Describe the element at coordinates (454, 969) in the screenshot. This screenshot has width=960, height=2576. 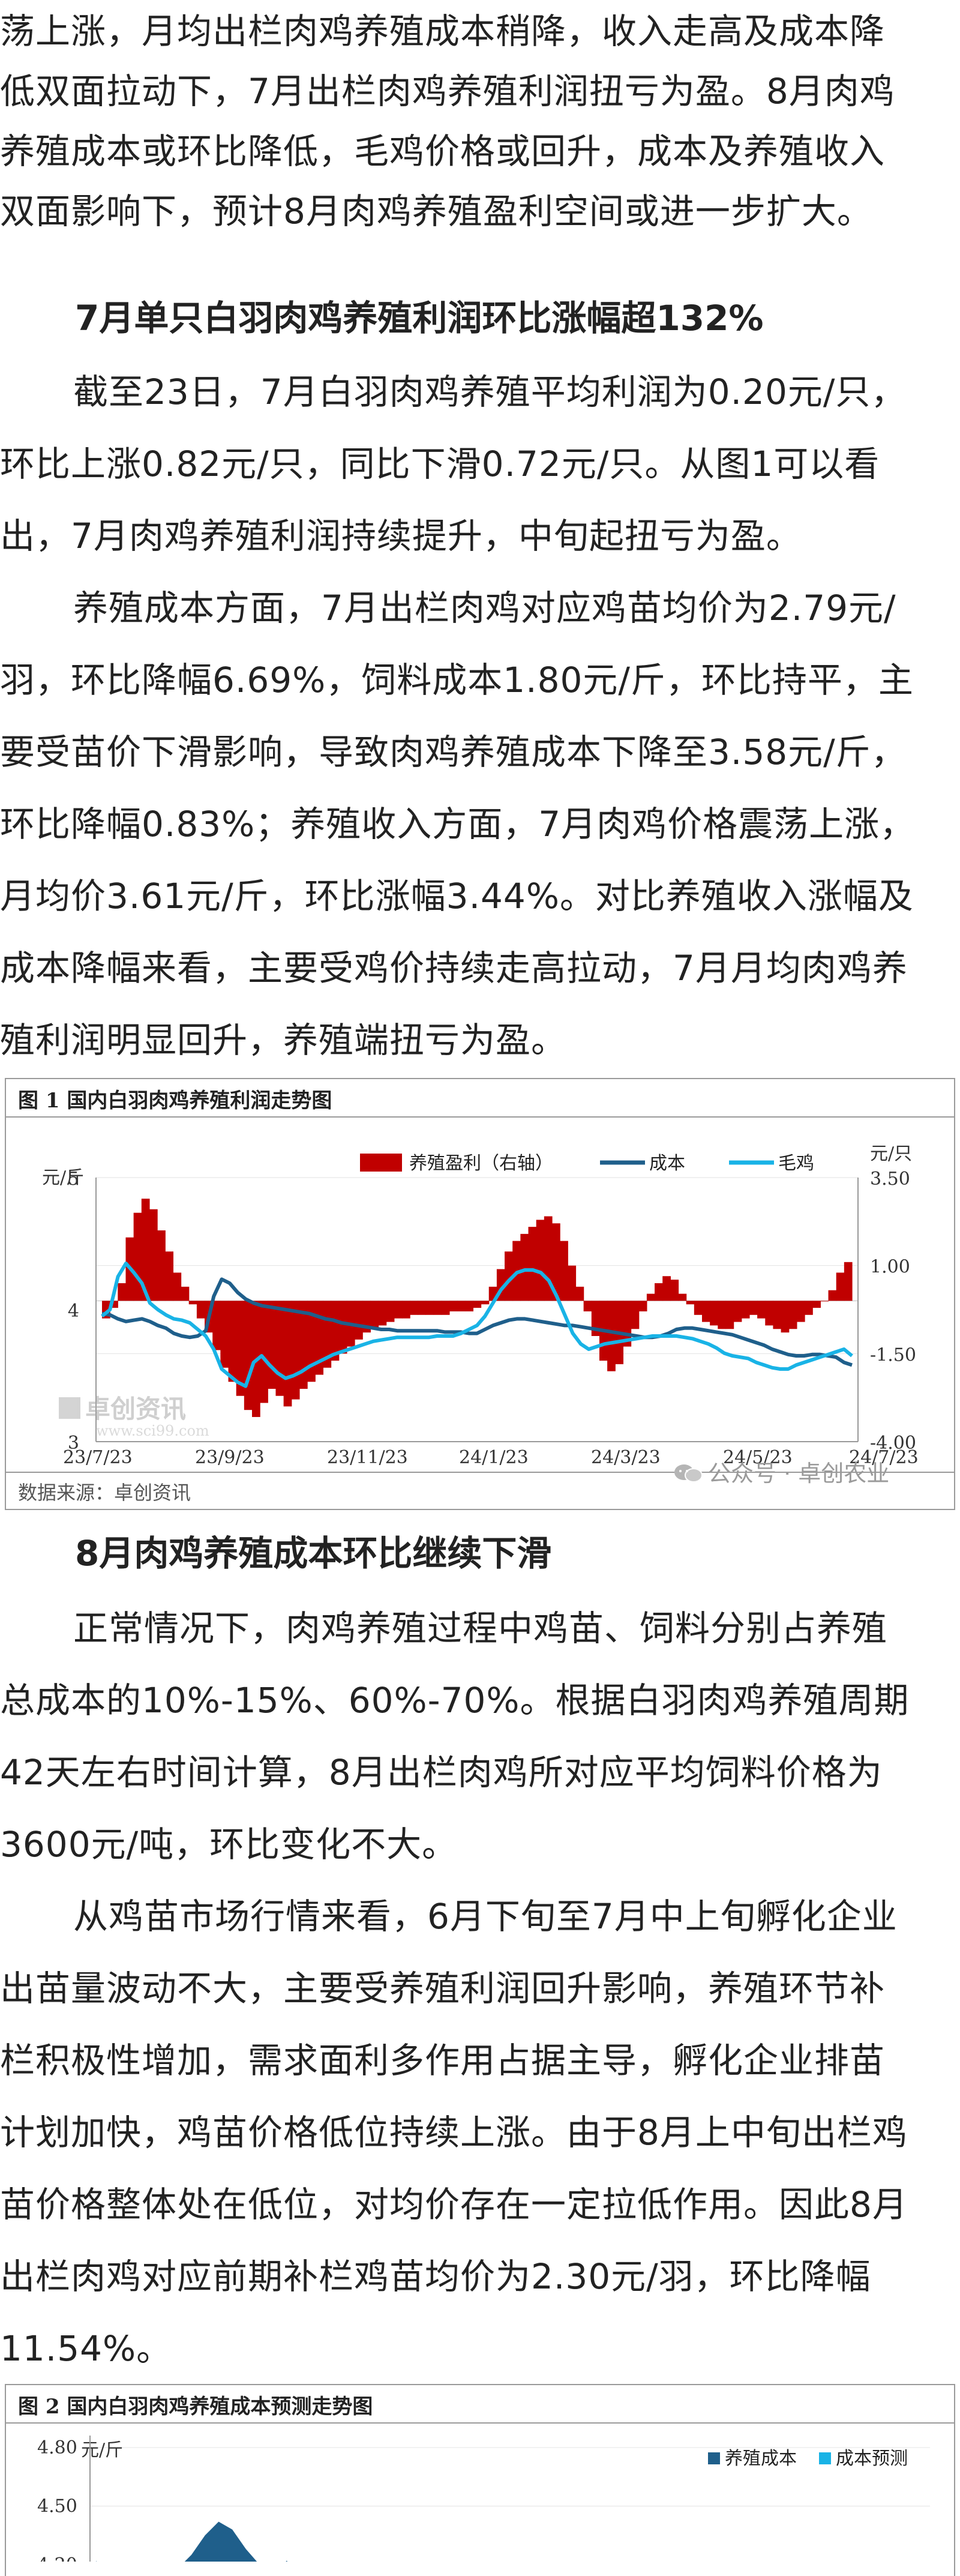
I see `text-line: 成本降幅来看，主要受鸡价持续走高拉动，7月月均肉鸡养` at that location.